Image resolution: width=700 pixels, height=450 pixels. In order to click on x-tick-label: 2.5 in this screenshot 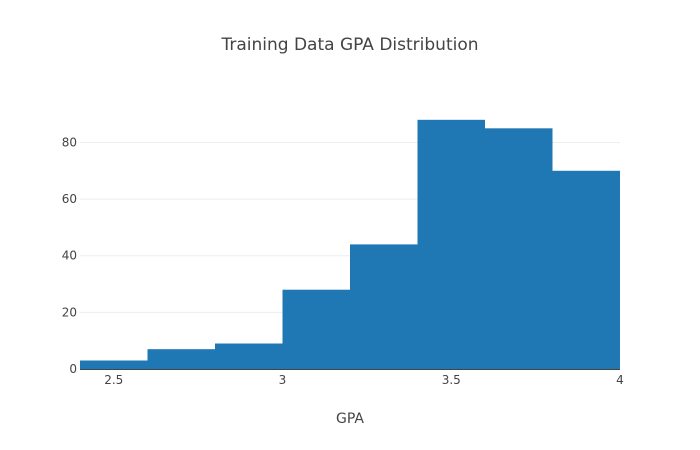, I will do `click(113, 380)`.